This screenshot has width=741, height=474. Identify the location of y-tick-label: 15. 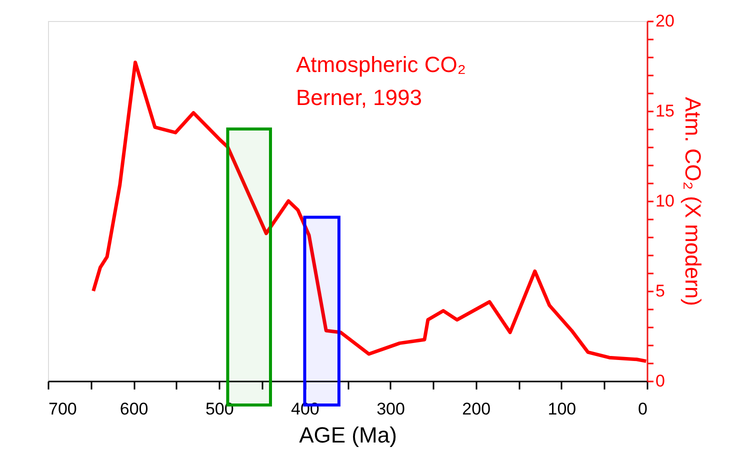
(665, 111).